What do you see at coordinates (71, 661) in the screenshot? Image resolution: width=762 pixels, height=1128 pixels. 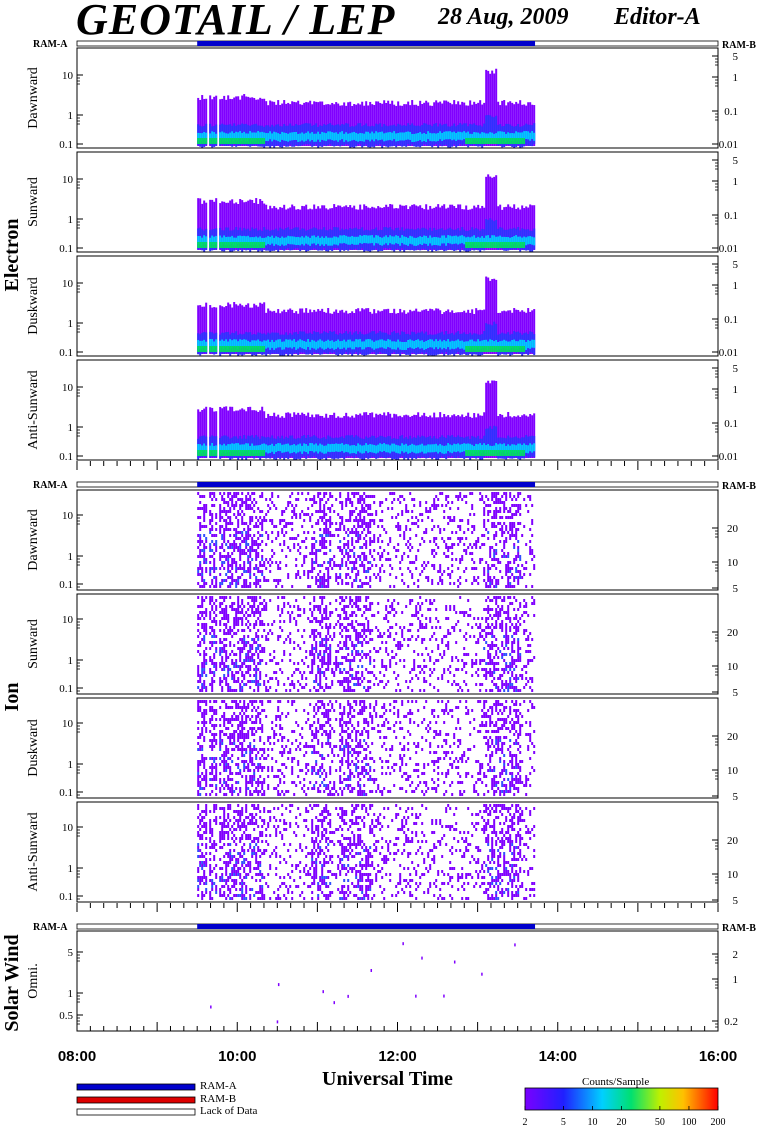 I see `ion-sunward-left-tick-1: 1` at bounding box center [71, 661].